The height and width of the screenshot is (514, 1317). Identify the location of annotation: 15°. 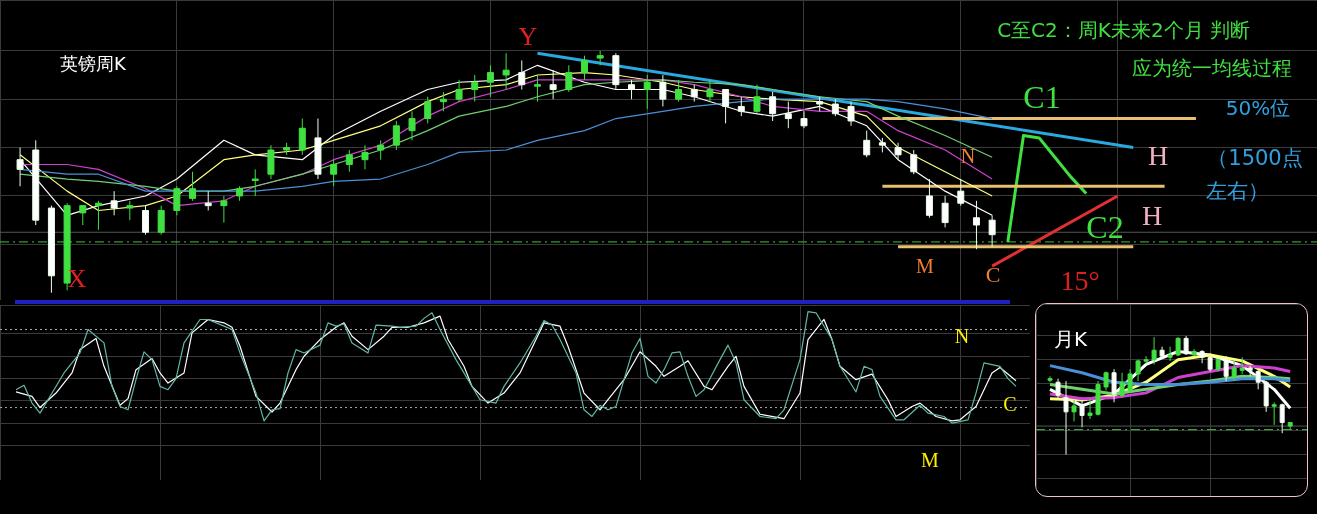
(1080, 281).